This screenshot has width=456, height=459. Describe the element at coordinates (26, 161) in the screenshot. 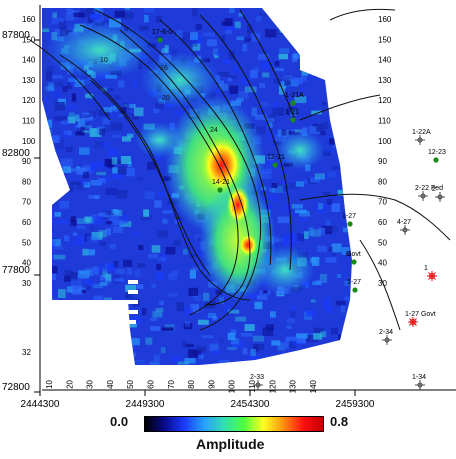

I see `row-number-left: 90` at that location.